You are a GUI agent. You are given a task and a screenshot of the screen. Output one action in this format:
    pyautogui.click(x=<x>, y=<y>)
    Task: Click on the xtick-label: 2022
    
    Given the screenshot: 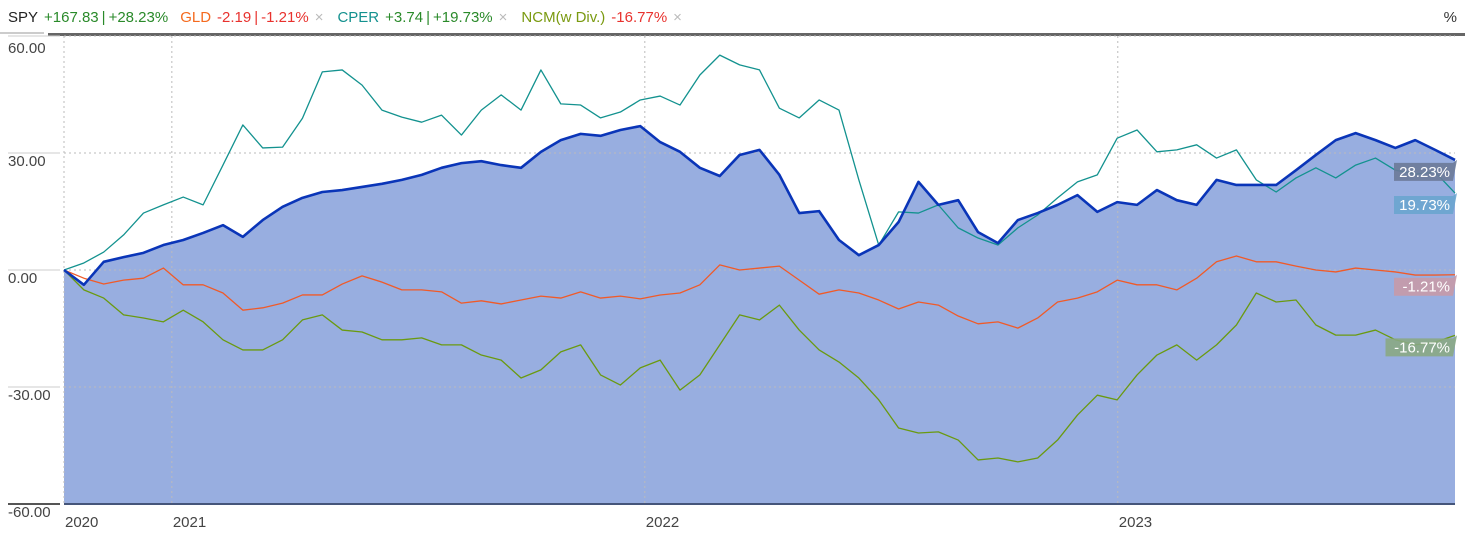 What is the action you would take?
    pyautogui.click(x=662, y=522)
    